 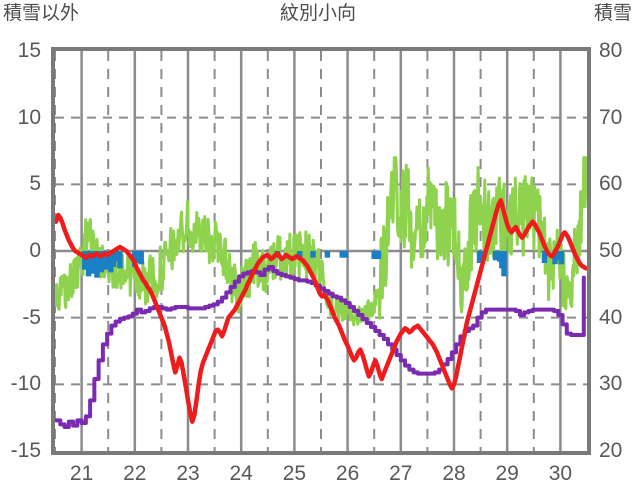 I want to click on x-axis-tick: 26, so click(x=347, y=473).